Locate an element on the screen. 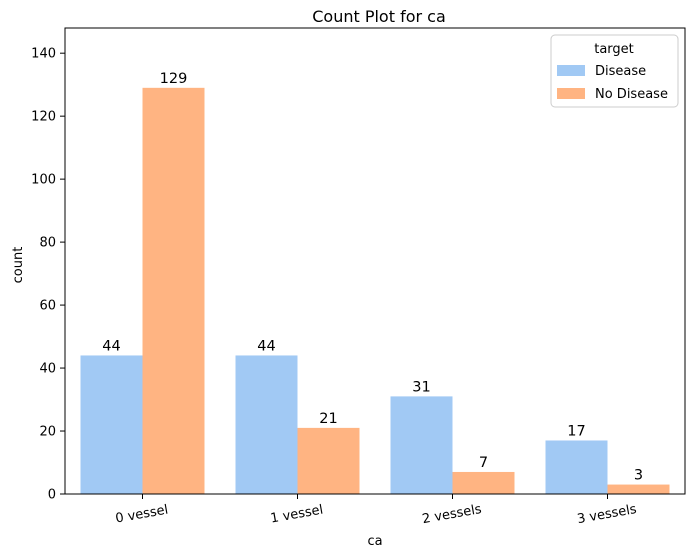 The image size is (695, 558). y-axis: 0 20 40 60 80 100 120 140 is located at coordinates (48, 275).